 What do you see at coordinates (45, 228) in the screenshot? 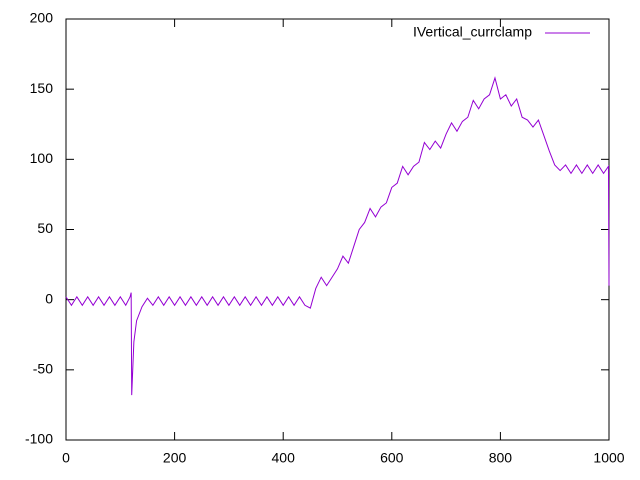
I see `y-tick-label: 50` at bounding box center [45, 228].